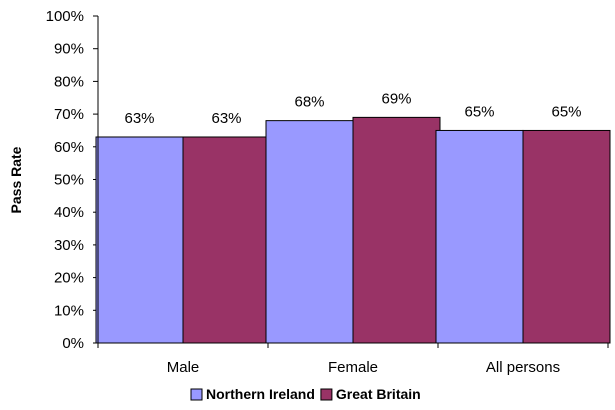 This screenshot has width=615, height=410. What do you see at coordinates (69, 212) in the screenshot?
I see `y-tick-label: 40%` at bounding box center [69, 212].